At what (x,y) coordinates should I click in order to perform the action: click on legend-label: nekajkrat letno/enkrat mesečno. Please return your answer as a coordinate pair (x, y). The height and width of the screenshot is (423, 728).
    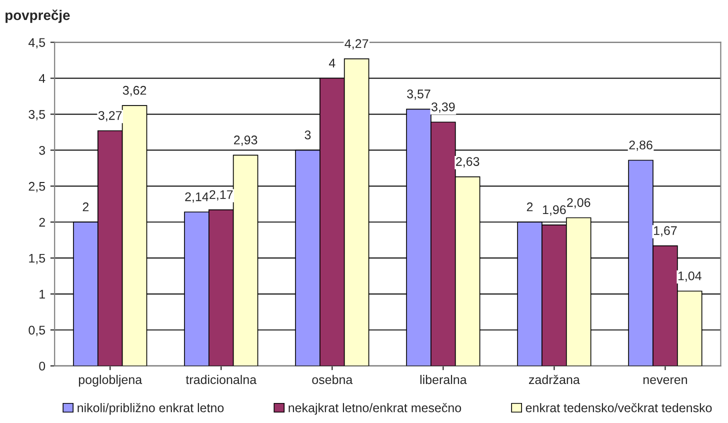
    Looking at the image, I should click on (375, 409).